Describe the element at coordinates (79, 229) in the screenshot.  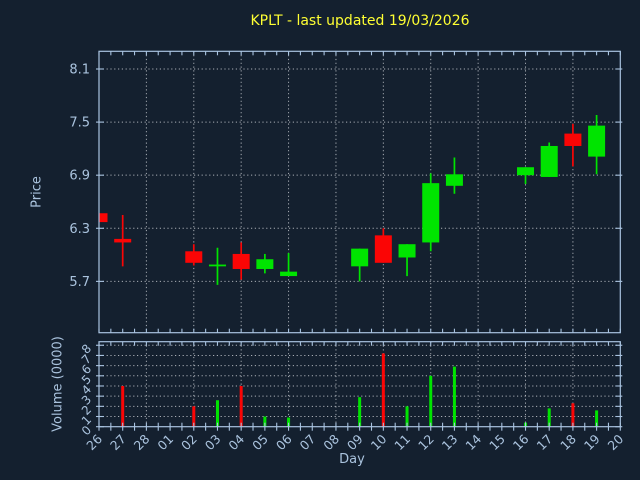
I see `price-tick-label: 6.3` at that location.